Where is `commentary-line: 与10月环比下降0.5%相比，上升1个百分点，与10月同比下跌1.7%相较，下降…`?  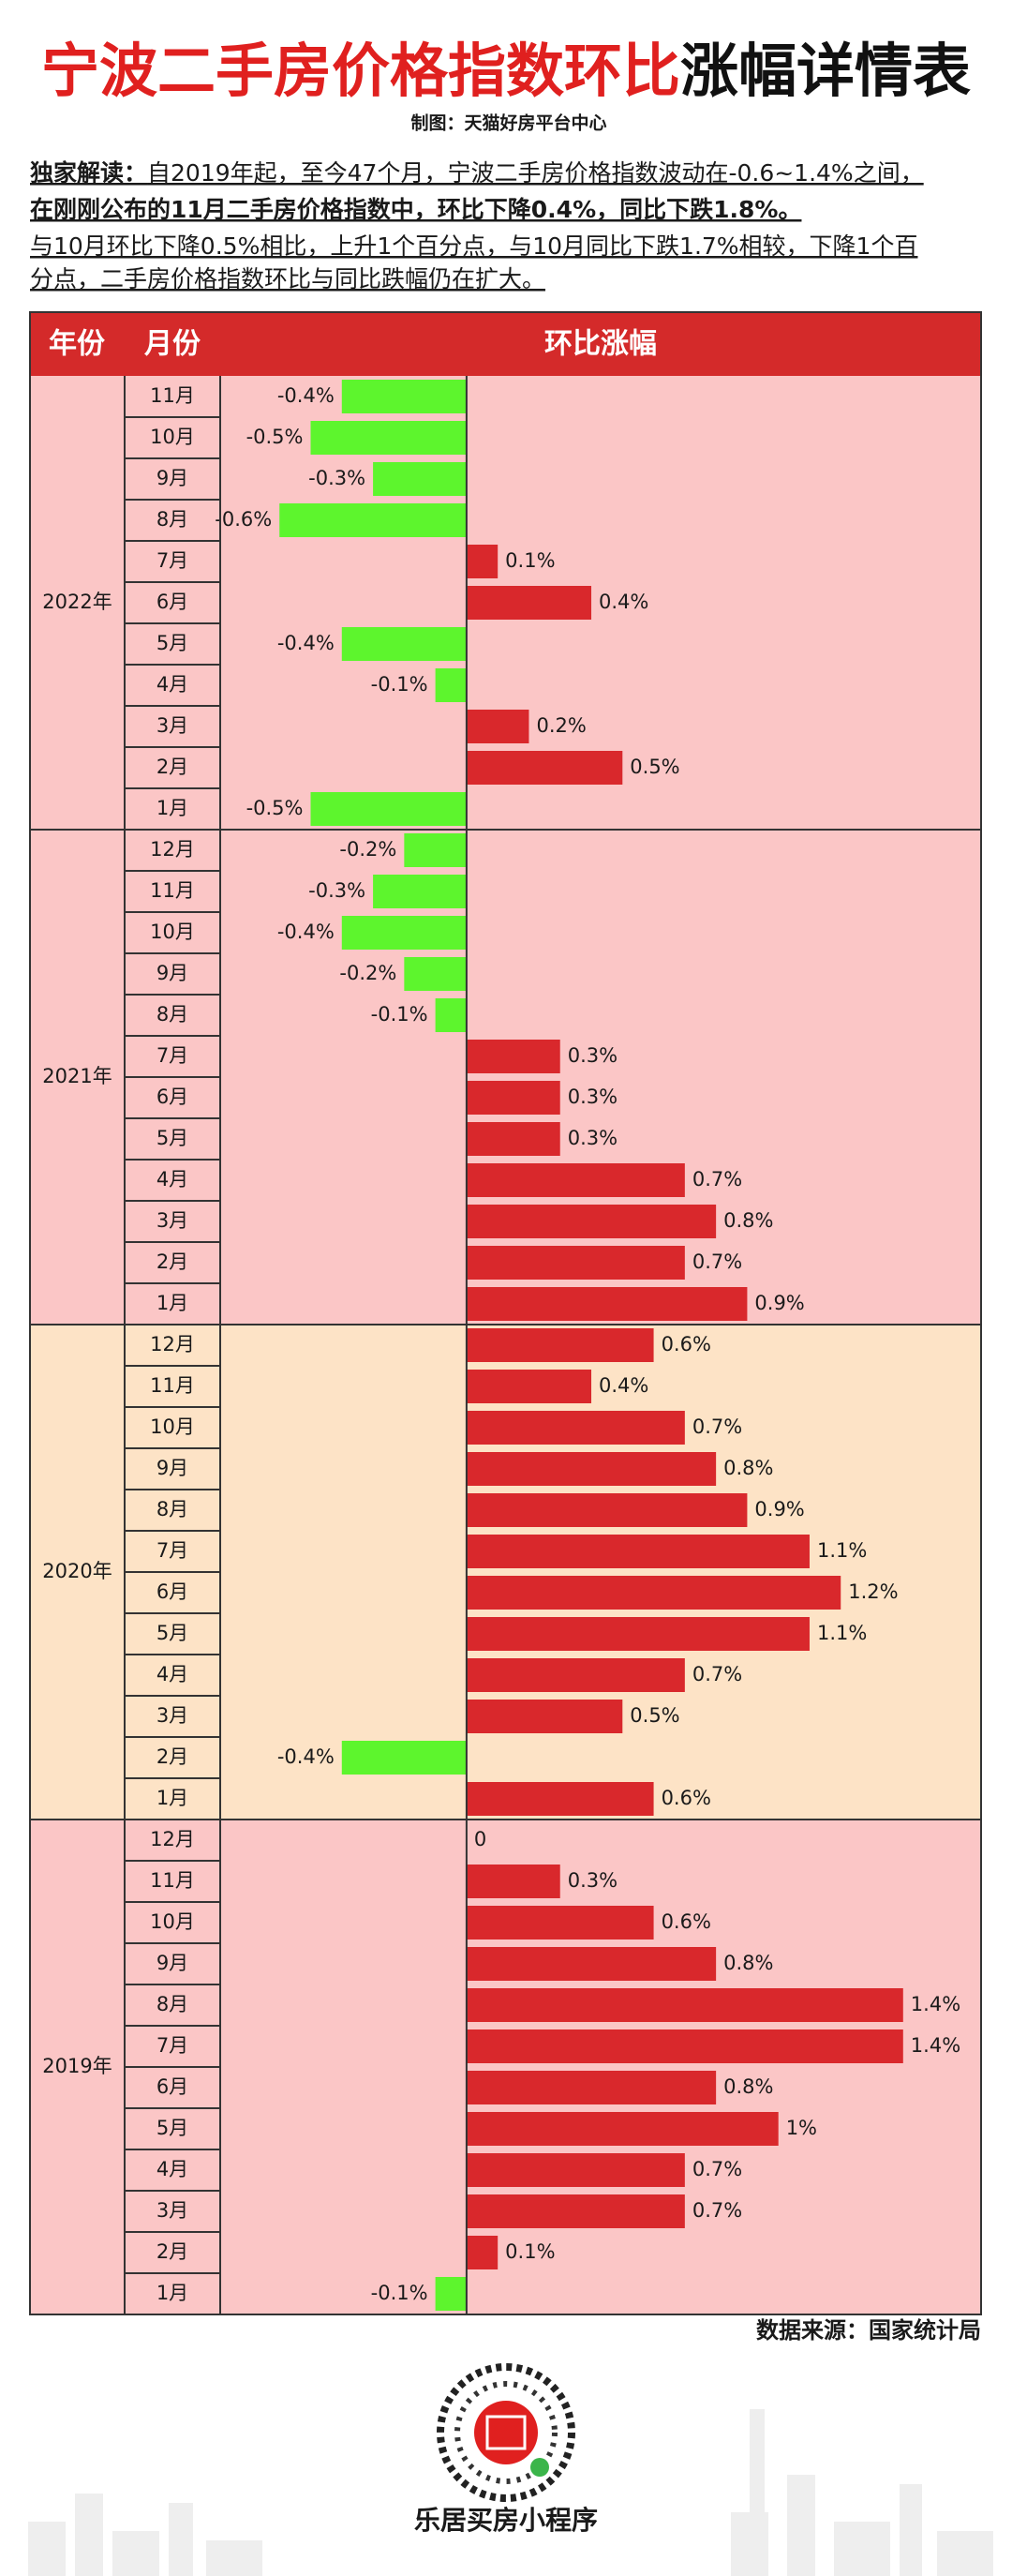
commentary-line: 与10月环比下降0.5%相比，上升1个百分点，与10月同比下跌1.7%相较，下降… is located at coordinates (473, 246).